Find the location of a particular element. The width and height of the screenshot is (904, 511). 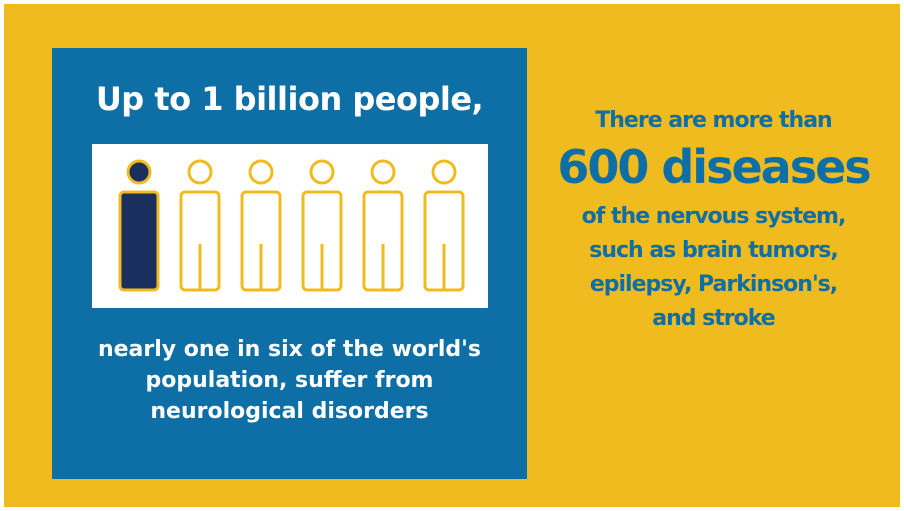

caption-line: neurological disorders is located at coordinates (289, 411).